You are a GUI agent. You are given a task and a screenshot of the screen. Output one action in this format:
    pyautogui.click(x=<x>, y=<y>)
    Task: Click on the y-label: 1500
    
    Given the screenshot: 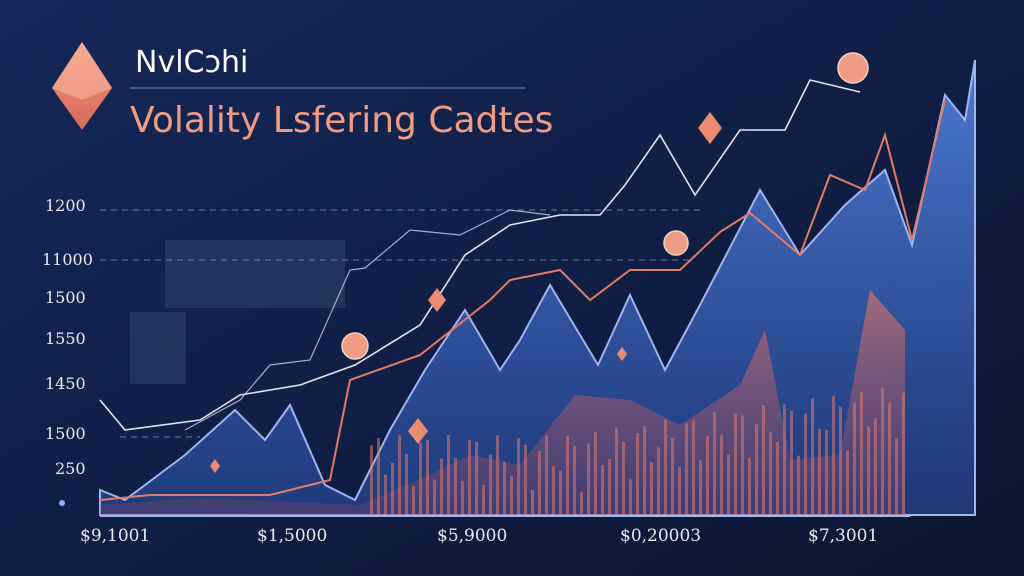 What is the action you would take?
    pyautogui.click(x=65, y=433)
    